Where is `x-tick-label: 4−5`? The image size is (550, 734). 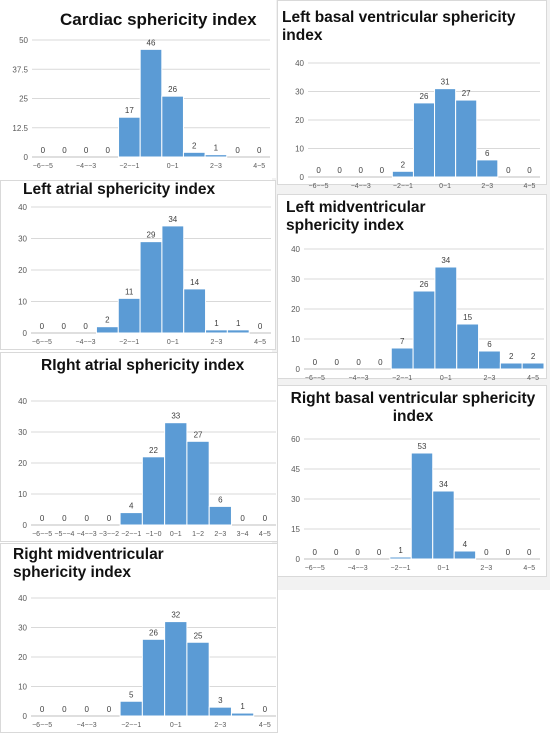 x-tick-label: 4−5 is located at coordinates (533, 378).